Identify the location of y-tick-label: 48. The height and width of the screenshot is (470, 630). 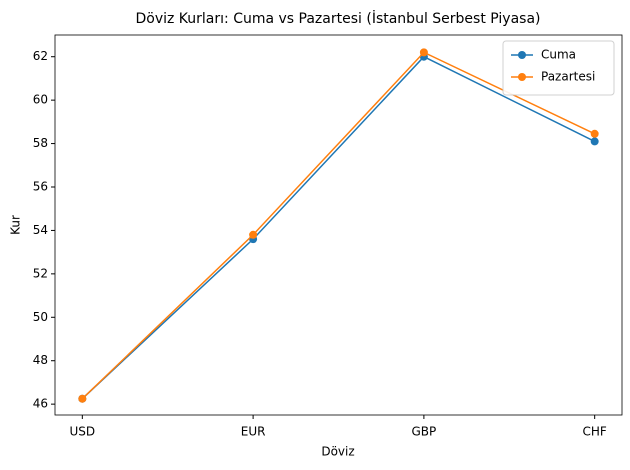
(40, 360).